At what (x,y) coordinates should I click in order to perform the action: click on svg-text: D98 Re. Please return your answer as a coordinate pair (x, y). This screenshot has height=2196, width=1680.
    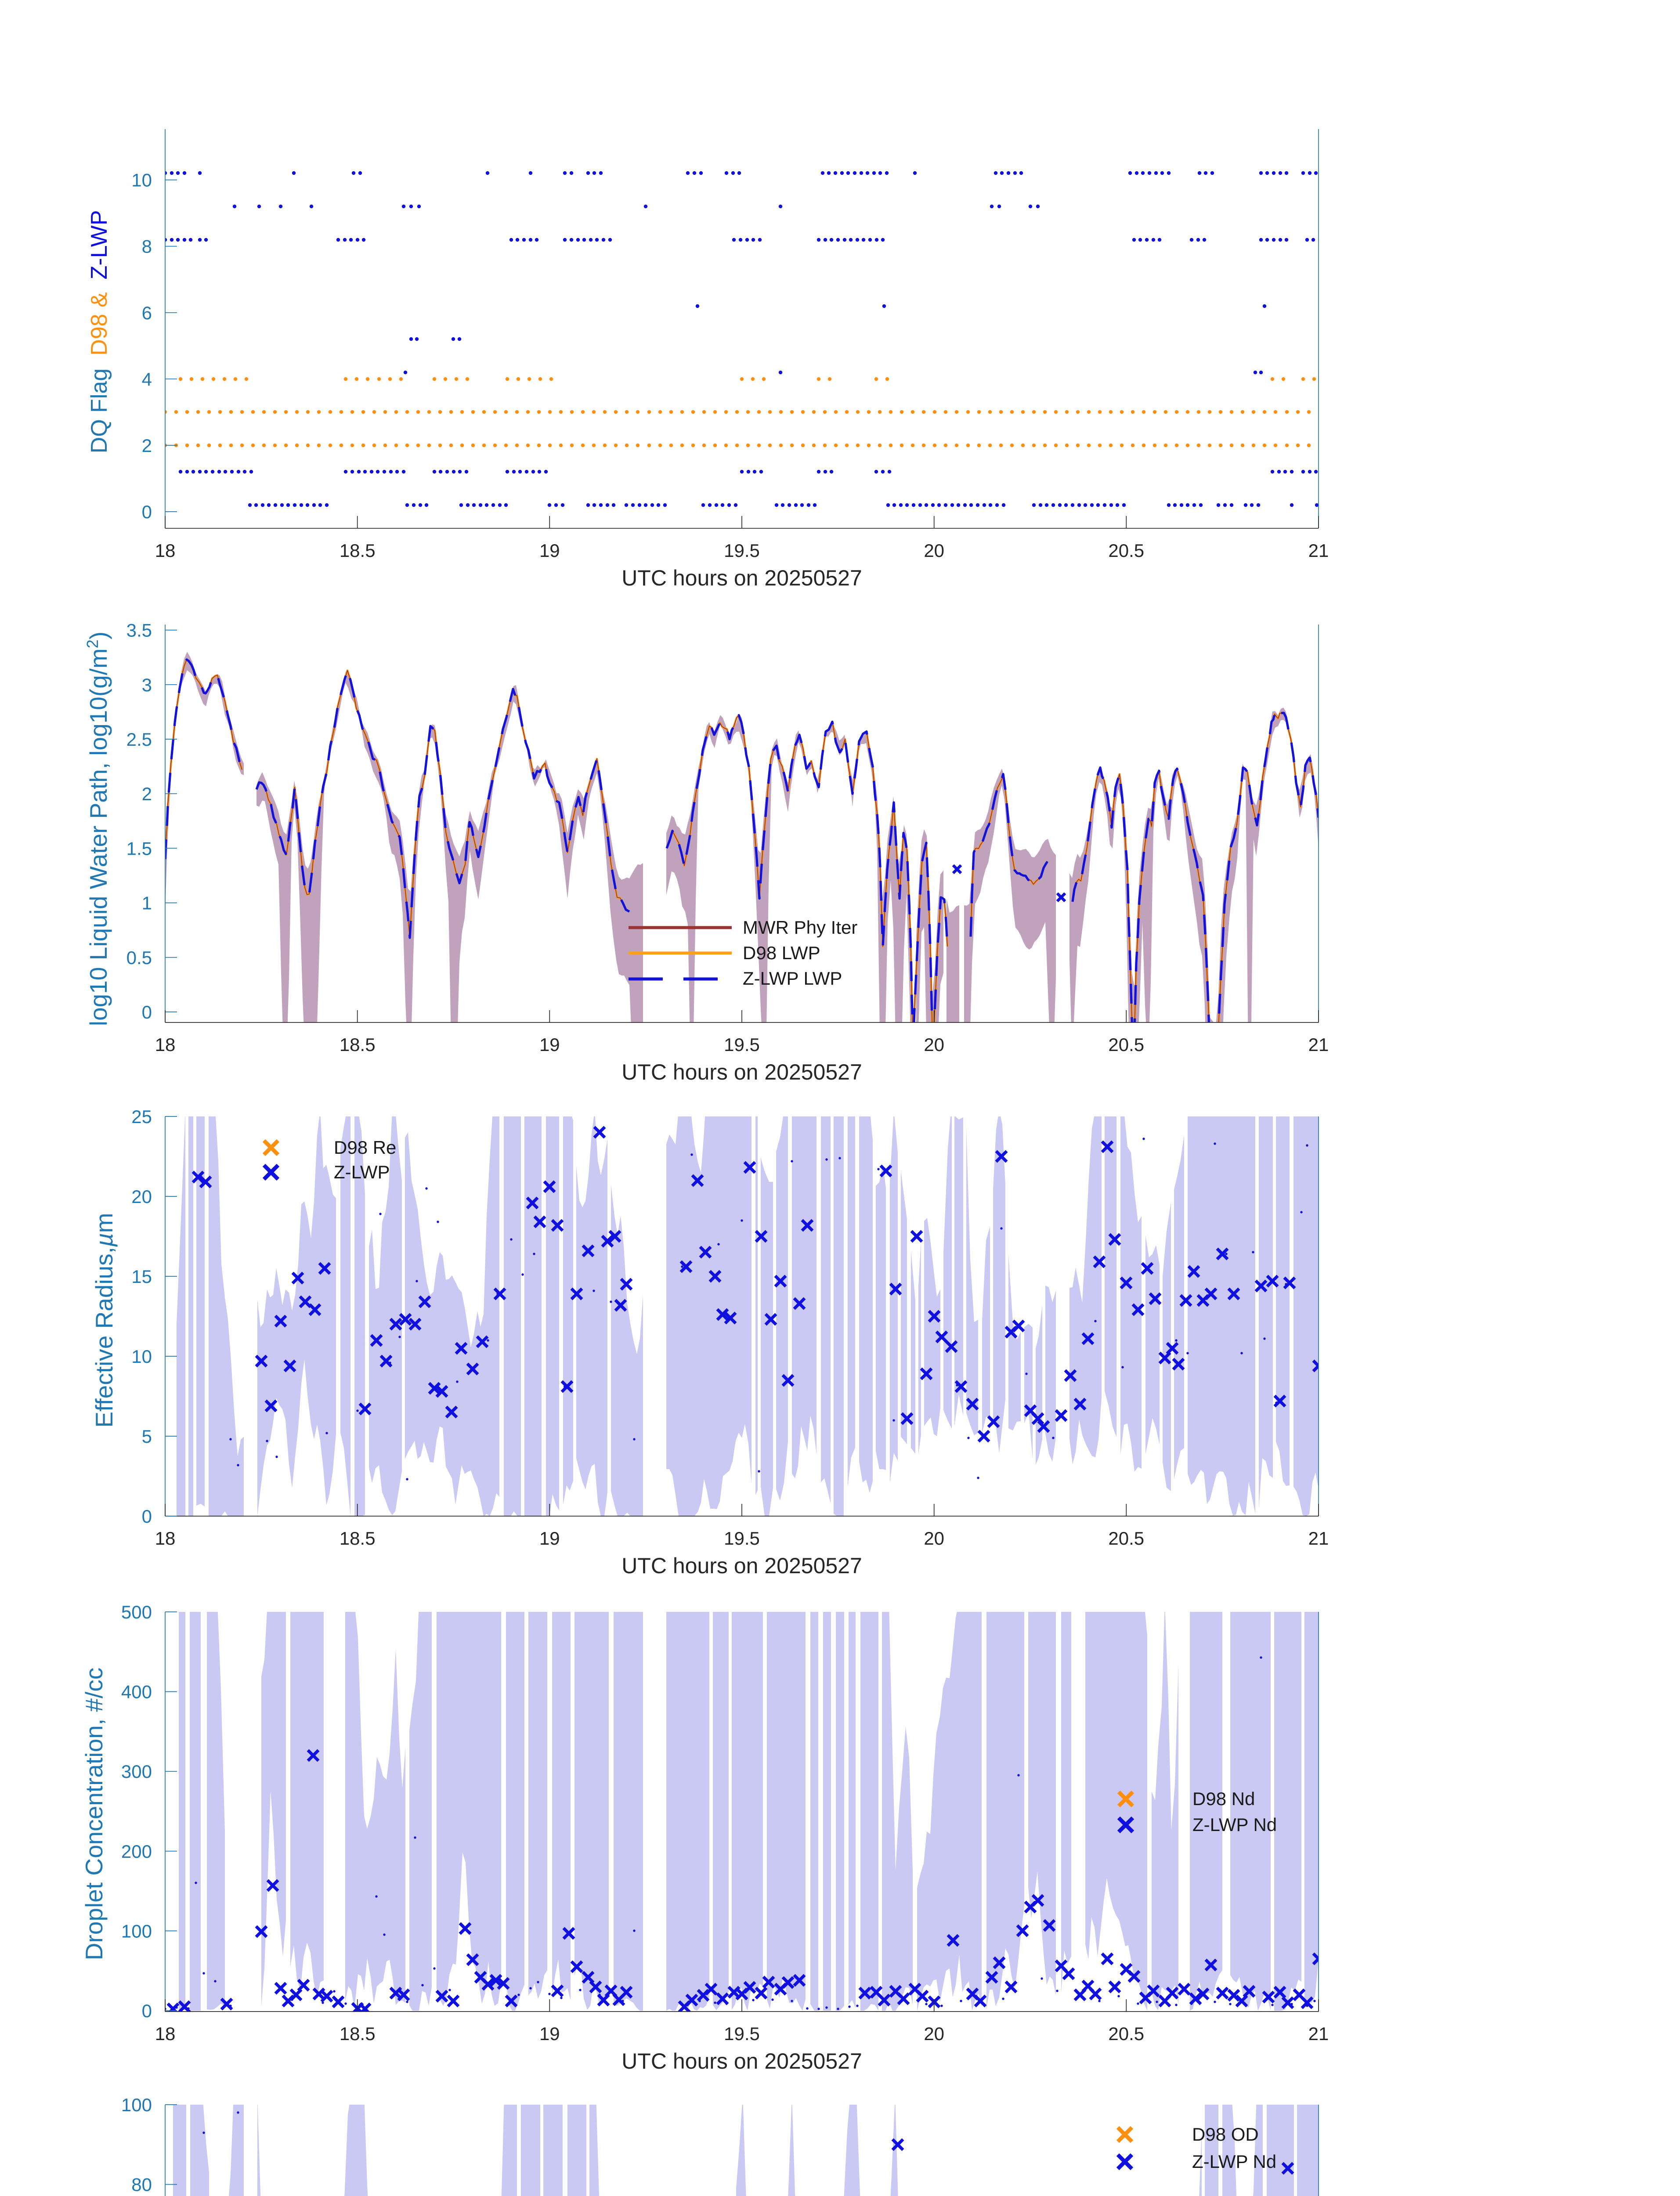
    Looking at the image, I should click on (365, 1147).